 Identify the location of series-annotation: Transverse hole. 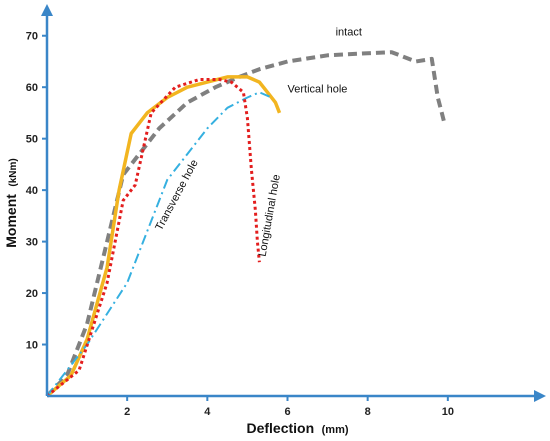
(176, 195).